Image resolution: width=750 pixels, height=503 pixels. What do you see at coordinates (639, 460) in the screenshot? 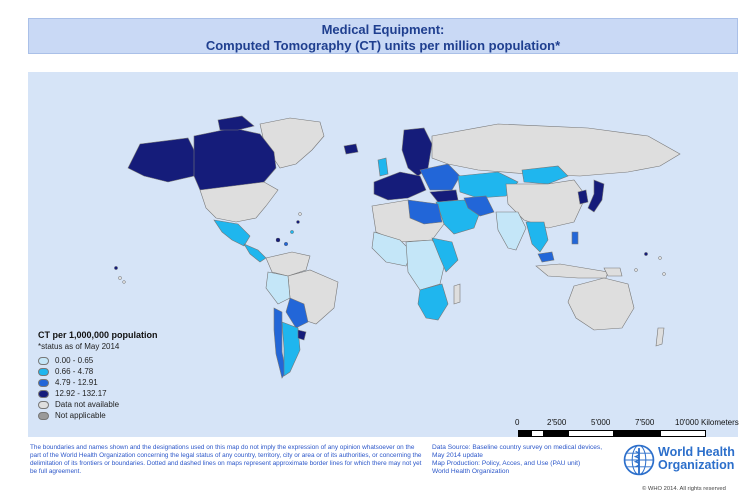
I see `who-emblem-icon` at bounding box center [639, 460].